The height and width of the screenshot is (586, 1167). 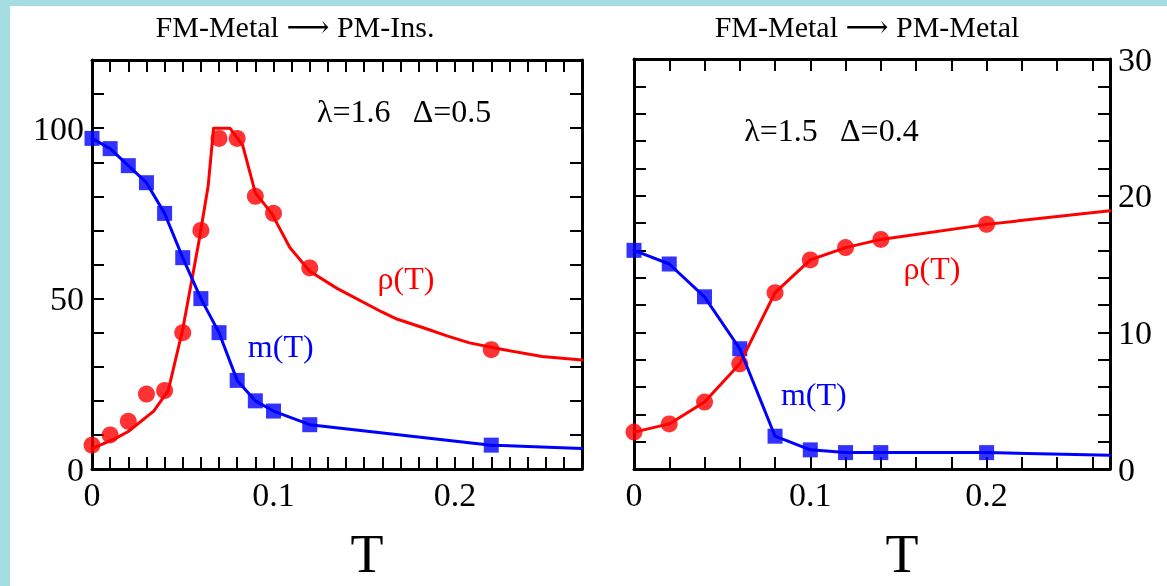 What do you see at coordinates (634, 494) in the screenshot?
I see `x-tick-label: 0` at bounding box center [634, 494].